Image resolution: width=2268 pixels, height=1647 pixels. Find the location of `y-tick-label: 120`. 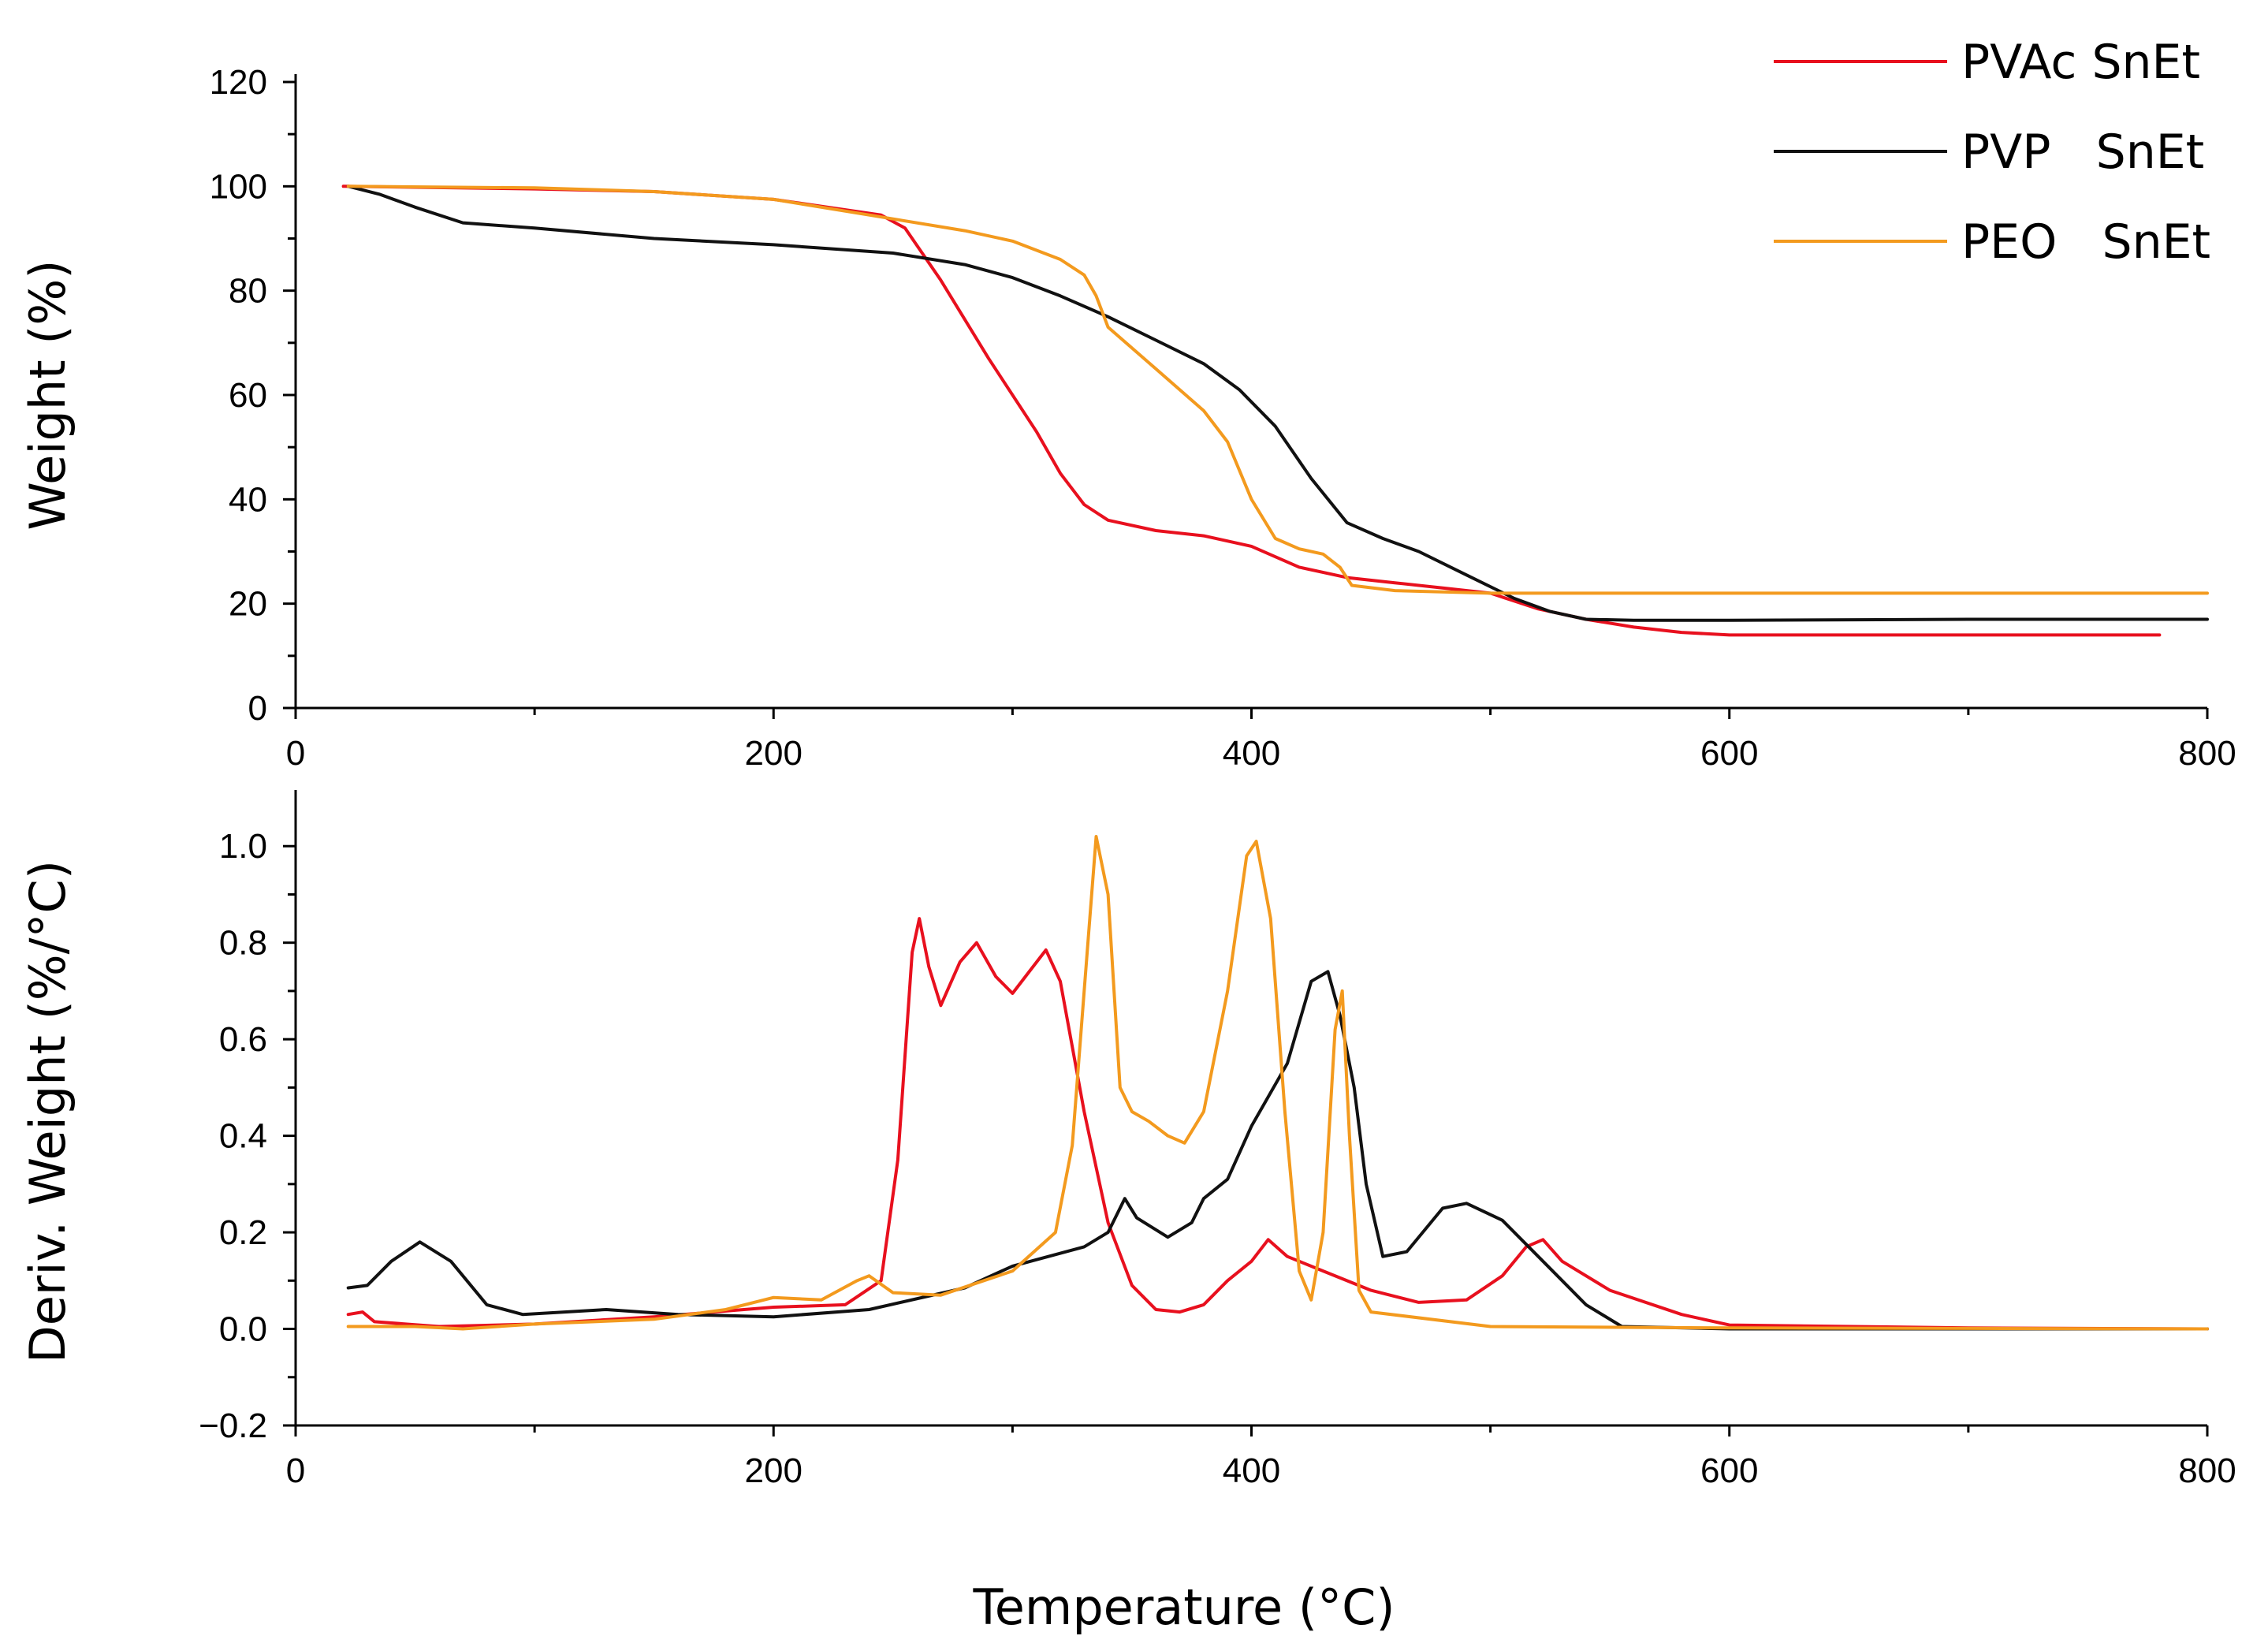

y-tick-label: 120 is located at coordinates (239, 82).